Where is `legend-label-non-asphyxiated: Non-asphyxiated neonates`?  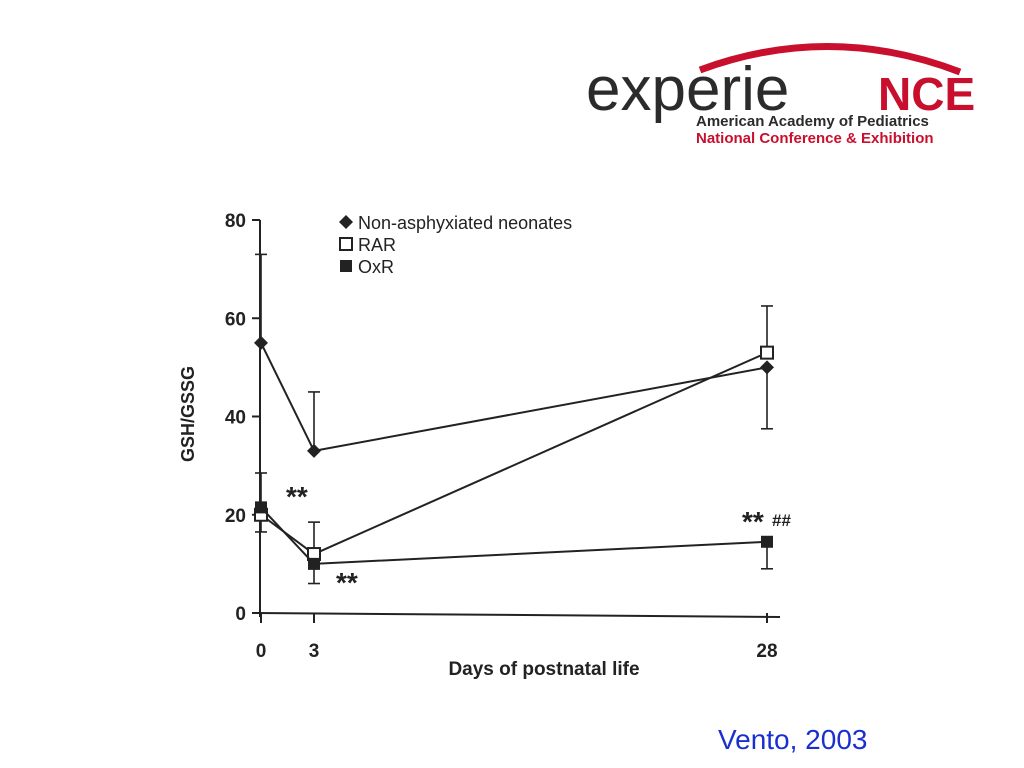 legend-label-non-asphyxiated: Non-asphyxiated neonates is located at coordinates (465, 223).